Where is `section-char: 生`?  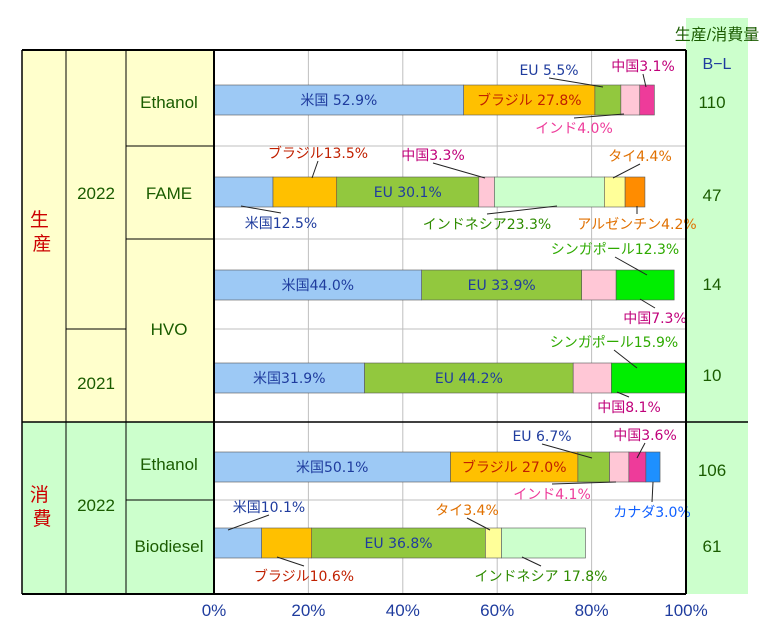
section-char: 生 is located at coordinates (39, 220).